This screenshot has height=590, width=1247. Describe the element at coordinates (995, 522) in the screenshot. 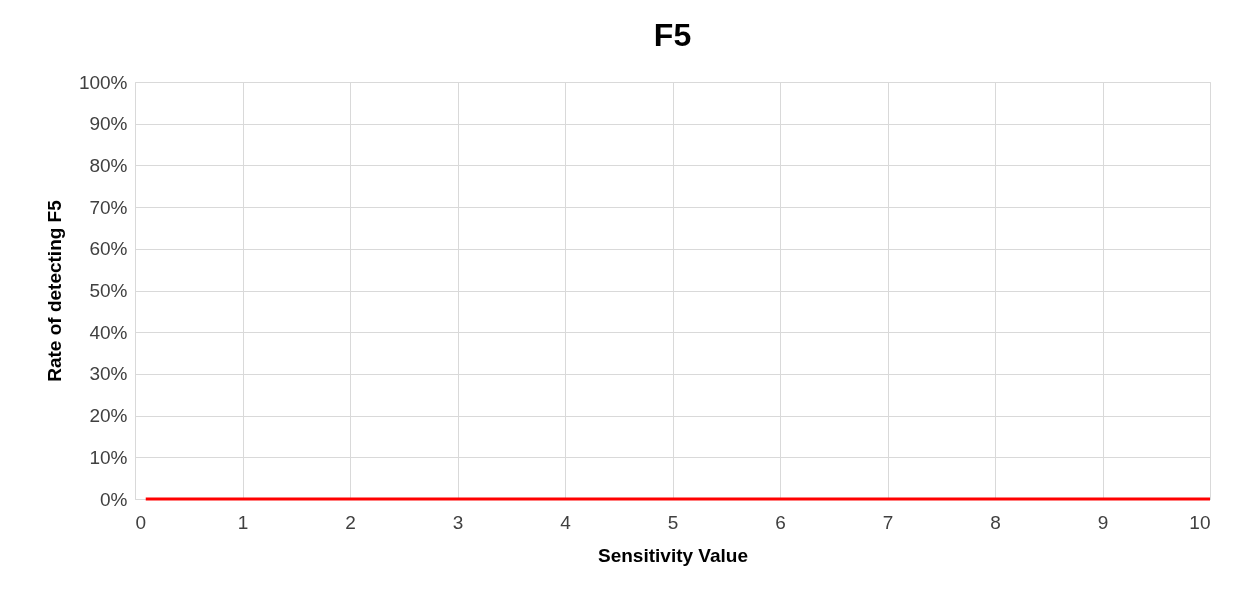

I see `x-tick-label: 8` at that location.